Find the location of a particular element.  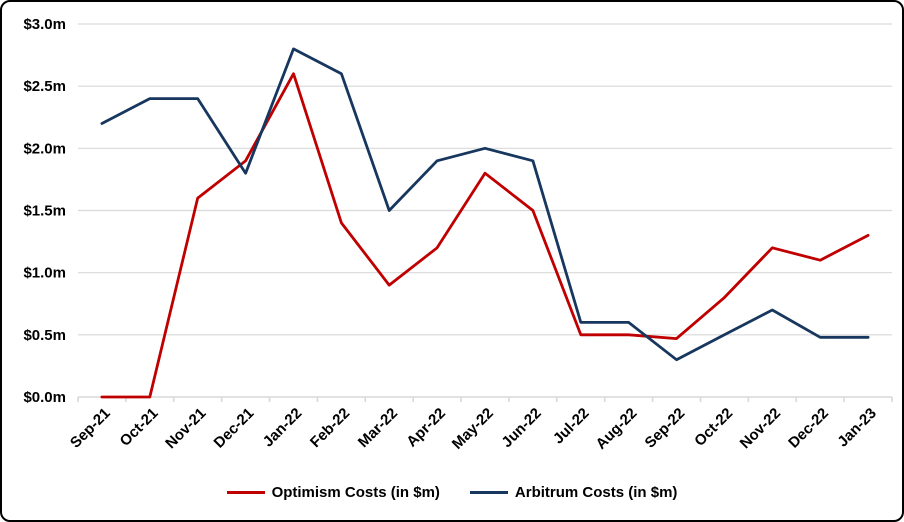

x-axis-tick-label: Jun-22 is located at coordinates (521, 428).